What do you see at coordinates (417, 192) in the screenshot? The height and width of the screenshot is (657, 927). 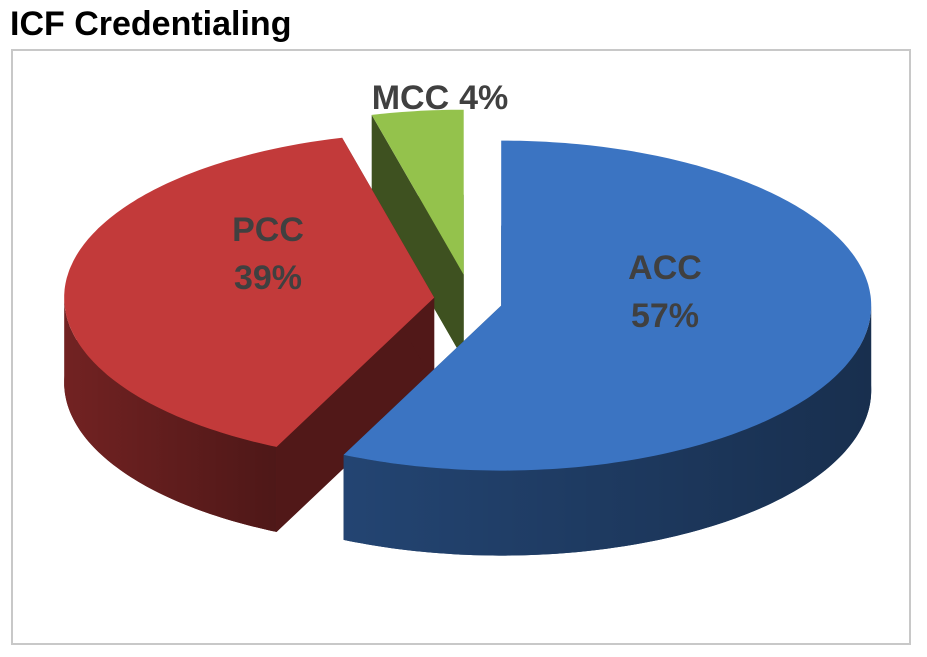 I see `slice-top` at bounding box center [417, 192].